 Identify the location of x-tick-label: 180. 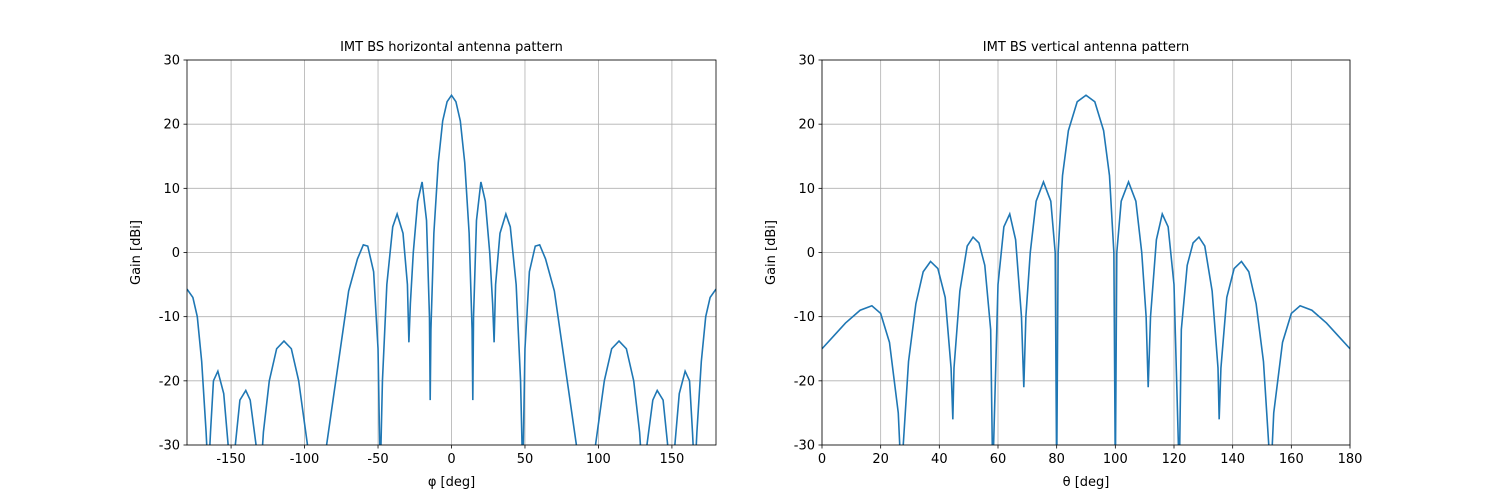
(1350, 459).